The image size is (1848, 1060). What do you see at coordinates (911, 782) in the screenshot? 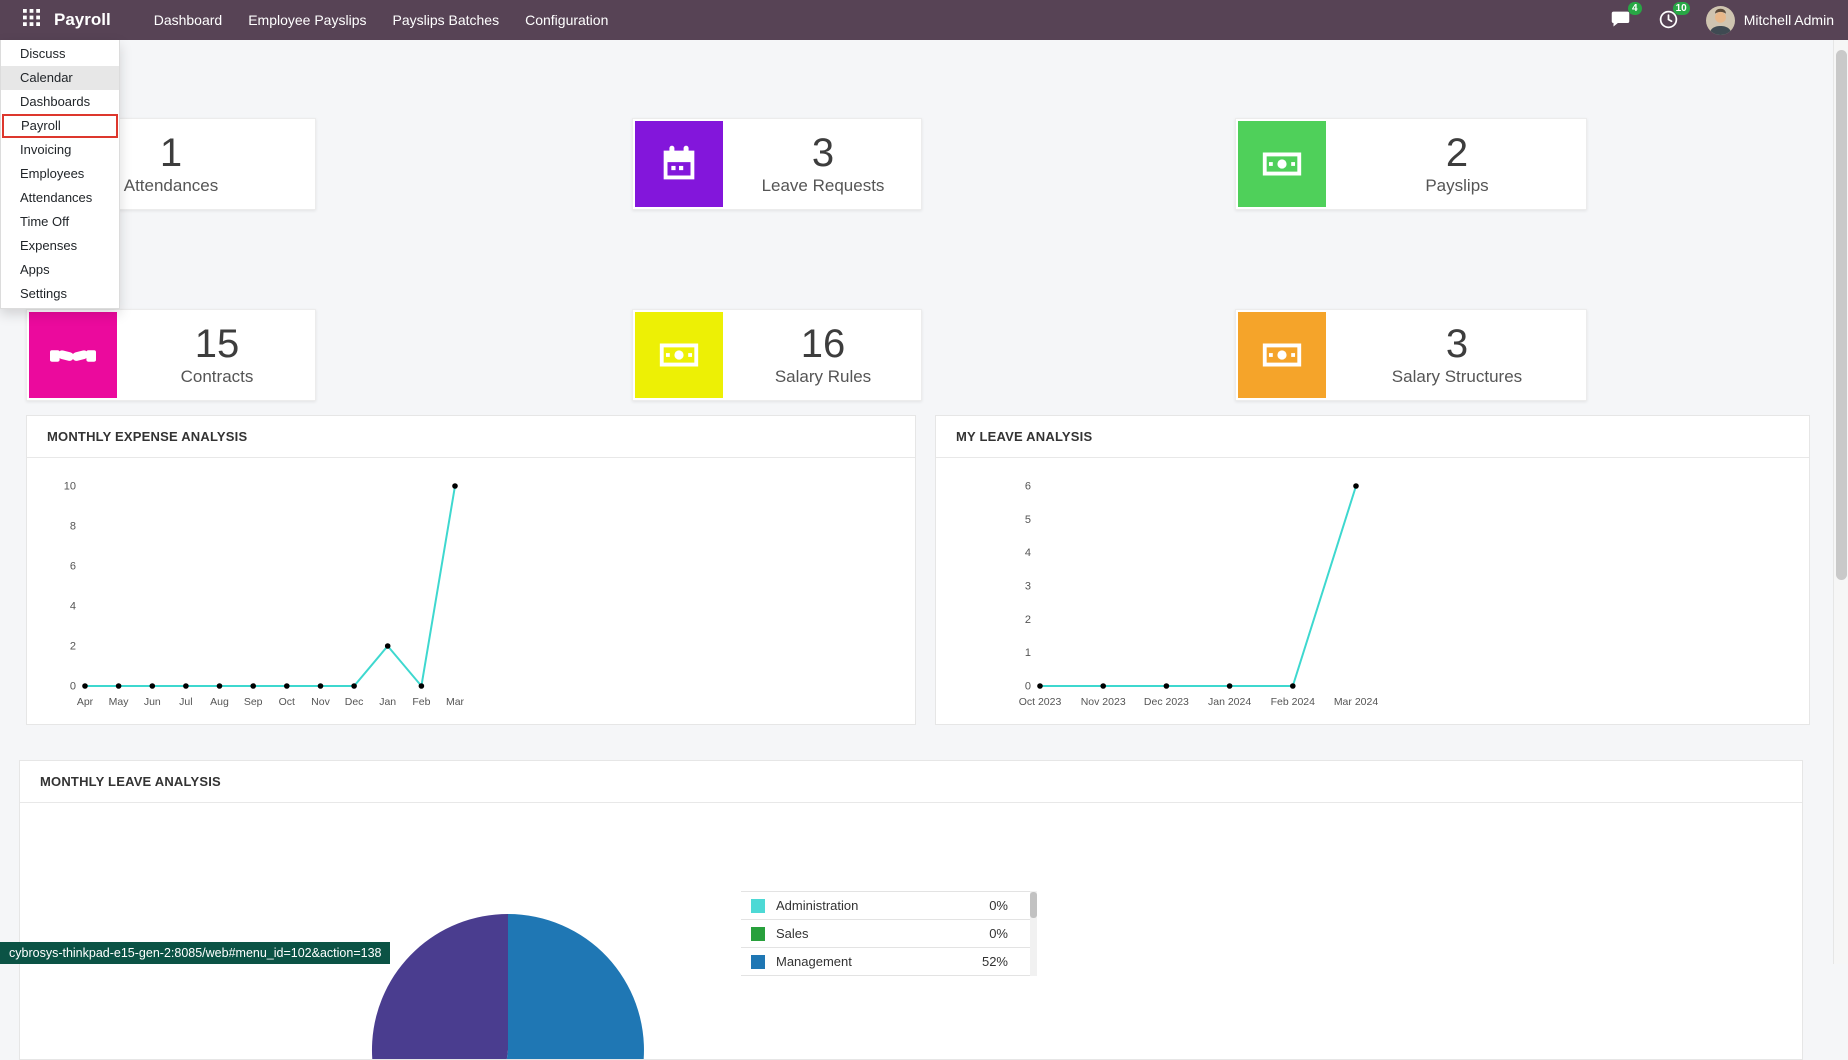
I see `card-title: MONTHLY LEAVE ANALYSIS` at bounding box center [911, 782].